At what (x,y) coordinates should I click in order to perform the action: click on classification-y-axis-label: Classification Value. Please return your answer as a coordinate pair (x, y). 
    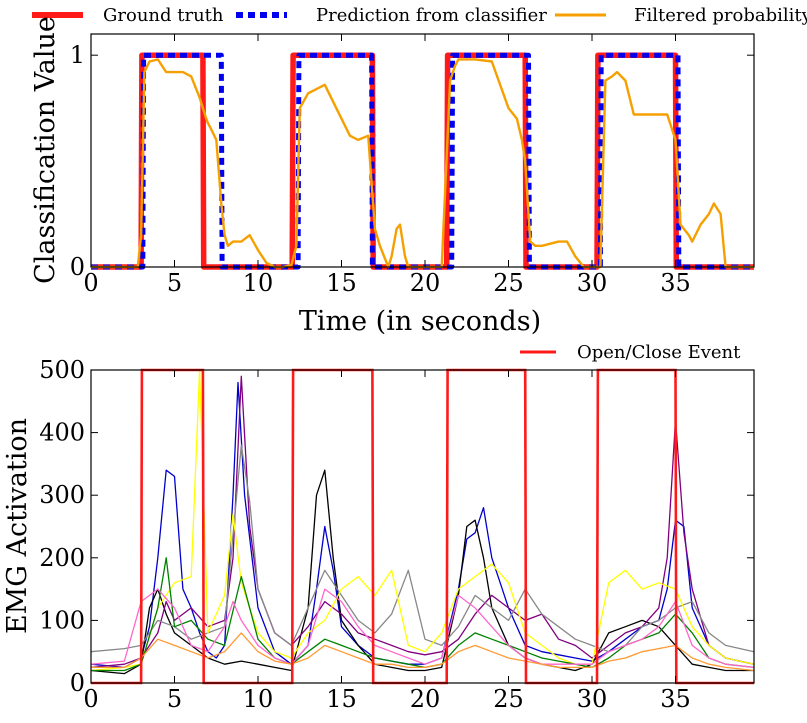
    Looking at the image, I should click on (45, 150).